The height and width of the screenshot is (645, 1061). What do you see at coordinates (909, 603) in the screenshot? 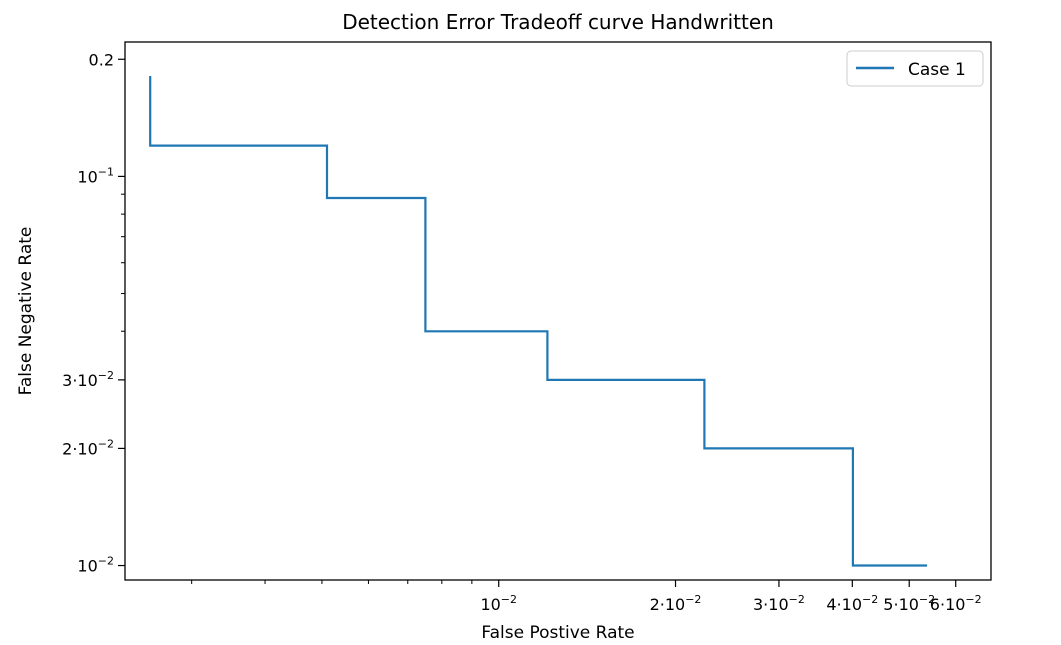
I see `x-tick-label-5: 5·10⁻²` at bounding box center [909, 603].